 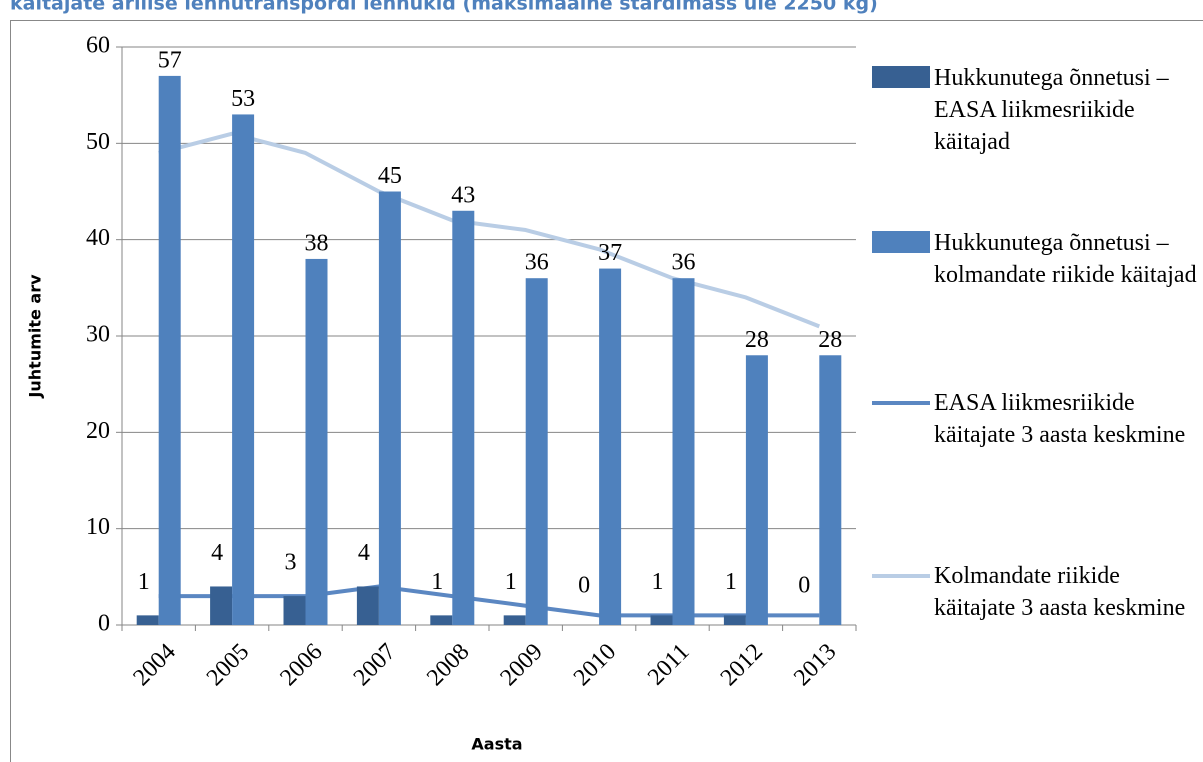 What do you see at coordinates (375, 665) in the screenshot?
I see `x-tick-label: 2007` at bounding box center [375, 665].